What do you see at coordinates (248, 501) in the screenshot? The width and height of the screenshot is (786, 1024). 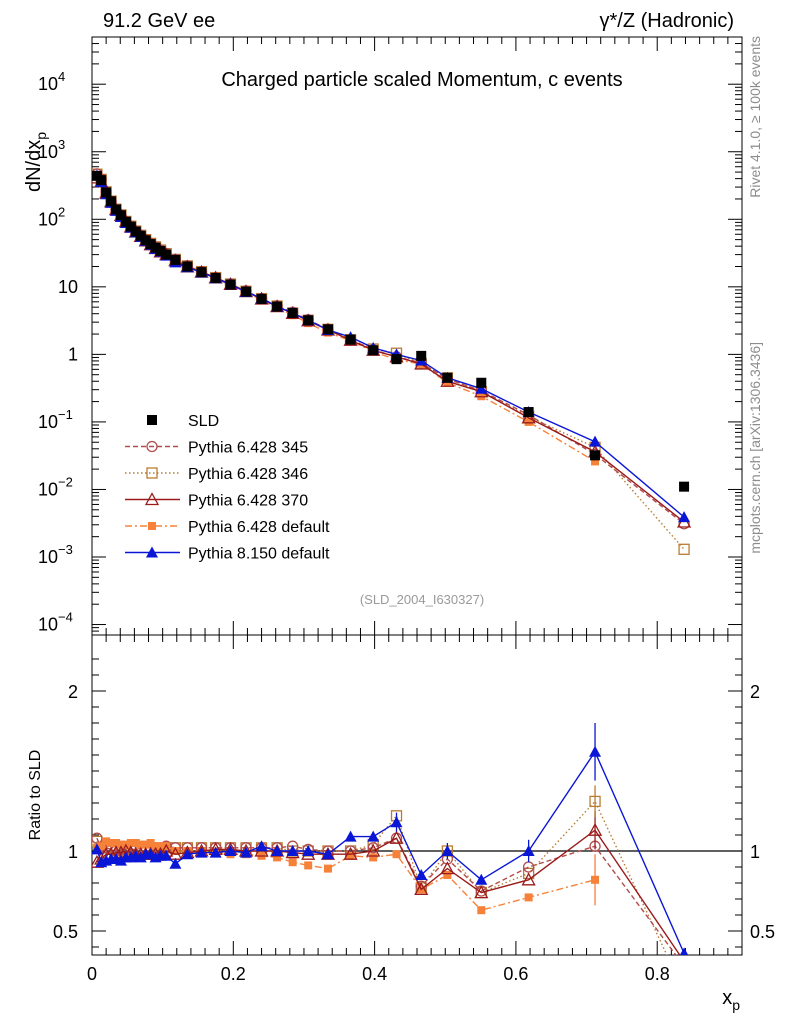 I see `legend-label: Pythia 6.428 370` at bounding box center [248, 501].